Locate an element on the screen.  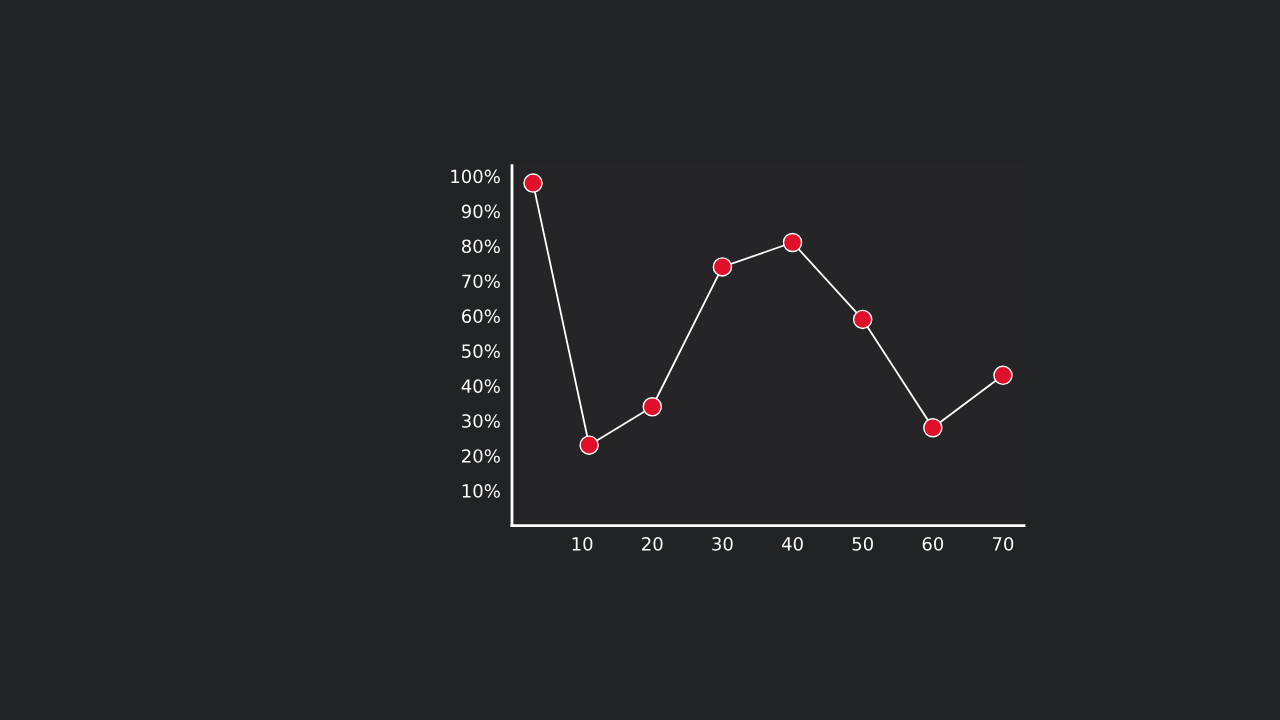
y-tick-label: 90% is located at coordinates (480, 211).